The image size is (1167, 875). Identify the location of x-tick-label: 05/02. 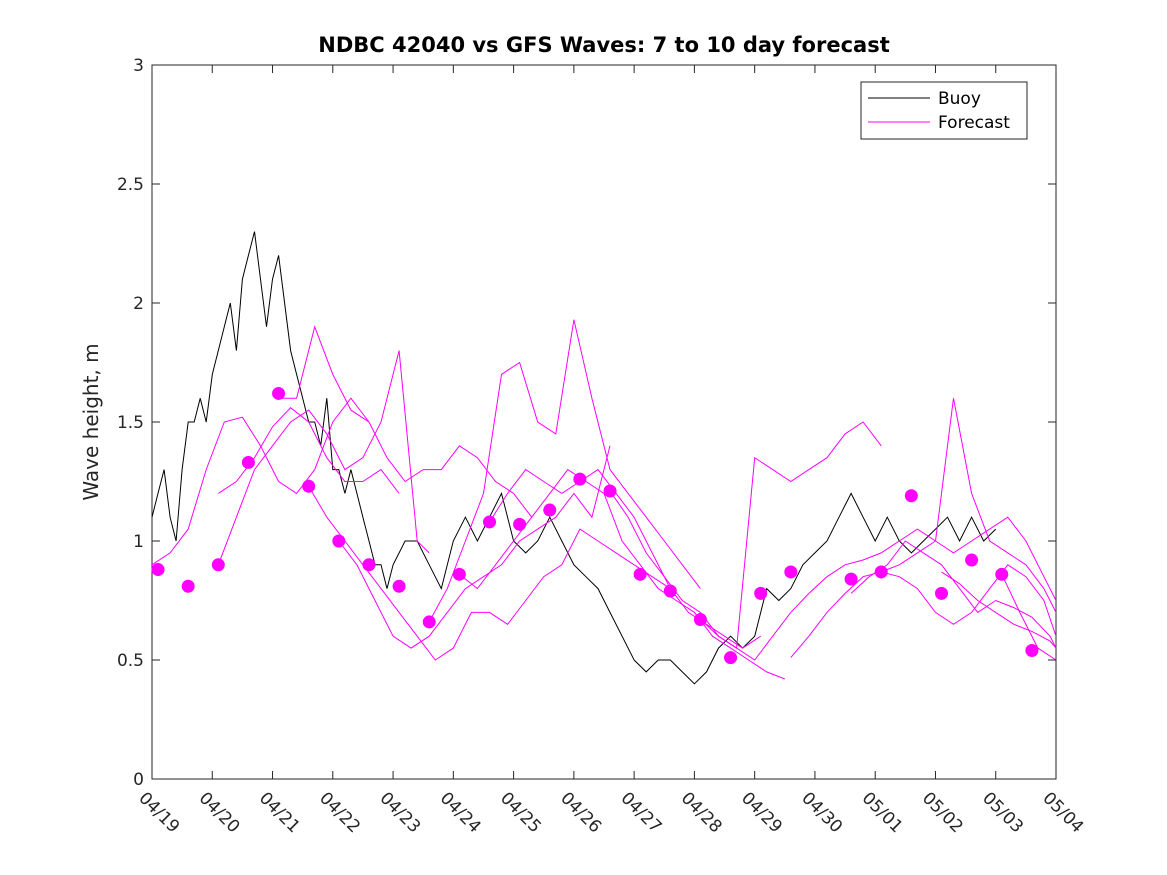
(942, 812).